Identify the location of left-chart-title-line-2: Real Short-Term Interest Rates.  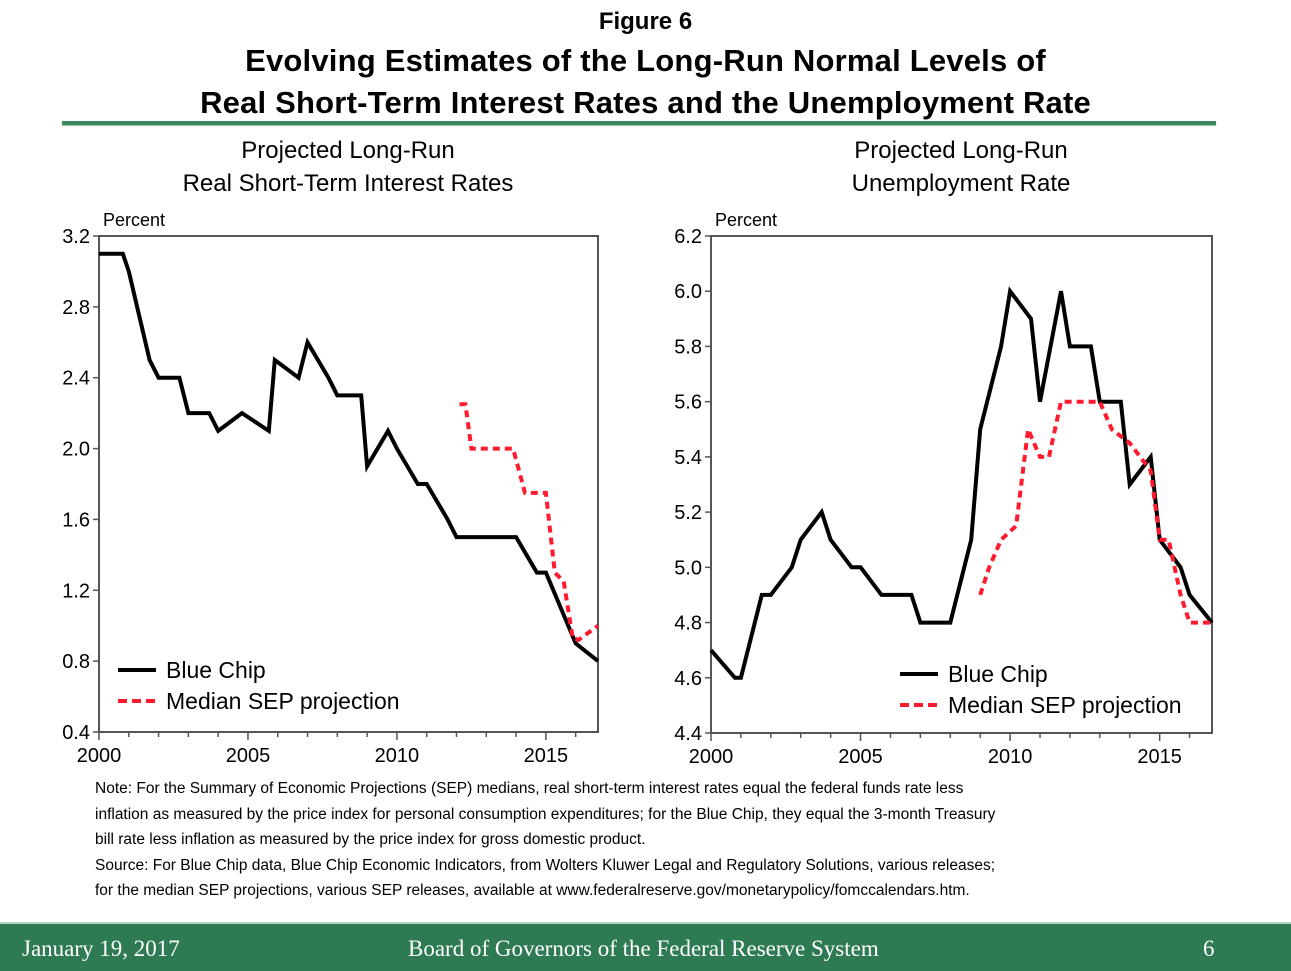
(348, 183).